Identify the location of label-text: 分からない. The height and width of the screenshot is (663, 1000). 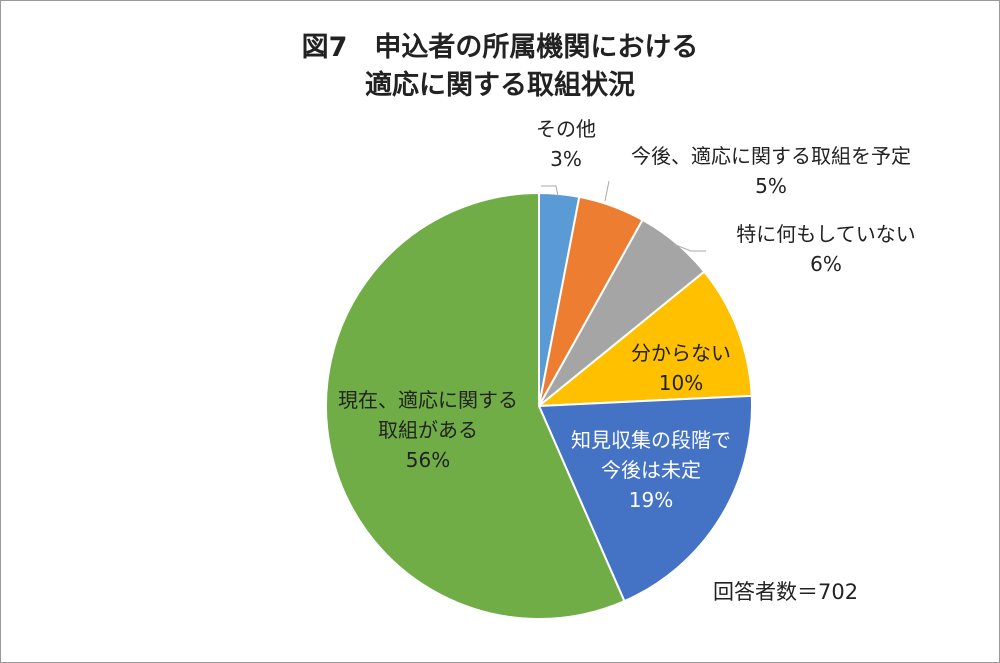
(681, 353).